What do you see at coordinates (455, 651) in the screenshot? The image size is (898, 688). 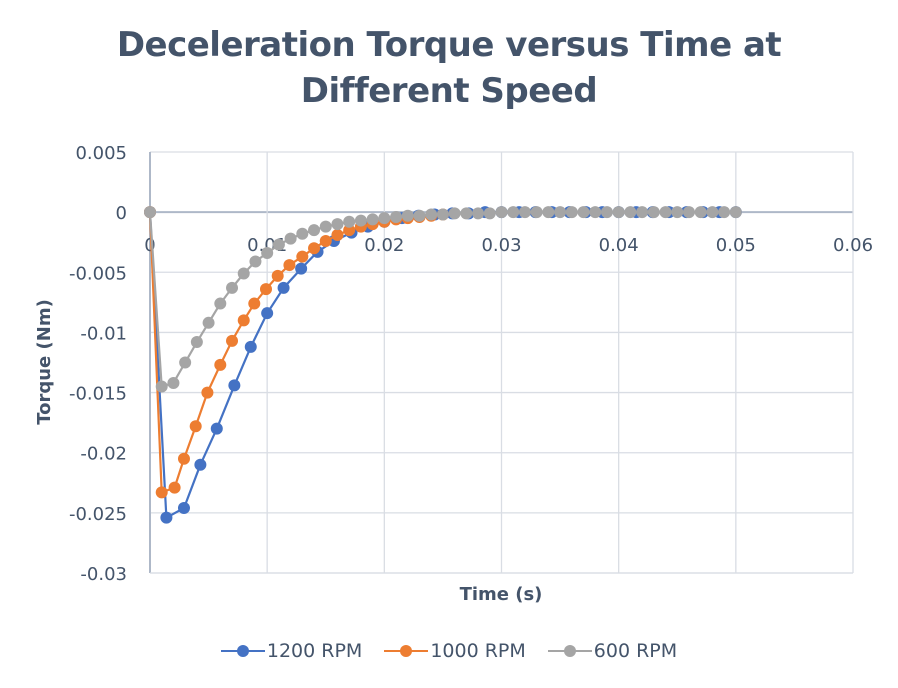 I see `legend-item-1000-rpm: 1000 RPM` at bounding box center [455, 651].